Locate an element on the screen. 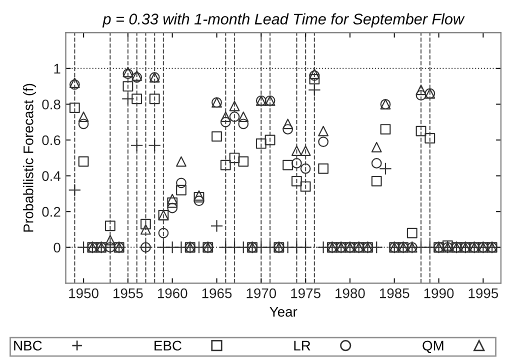  x-tick-label: 1965 is located at coordinates (217, 293).